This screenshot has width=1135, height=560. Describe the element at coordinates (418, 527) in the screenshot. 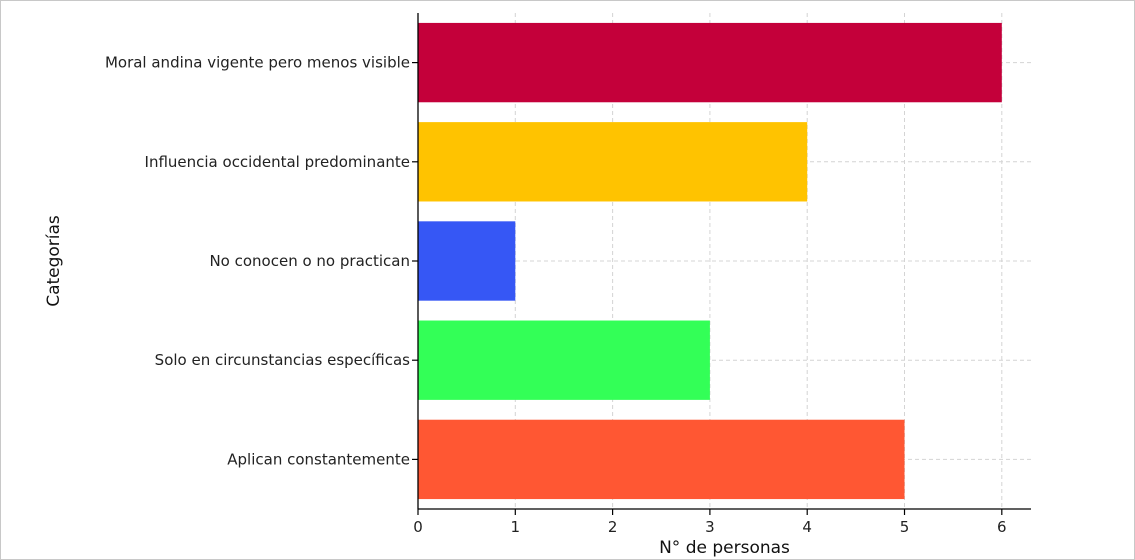

I see `x-tick-label: 0` at that location.